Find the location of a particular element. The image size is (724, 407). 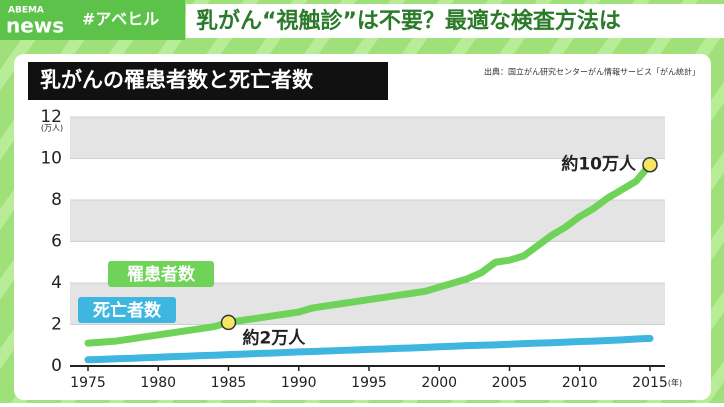

logo-top: ABEMA is located at coordinates (26, 11).